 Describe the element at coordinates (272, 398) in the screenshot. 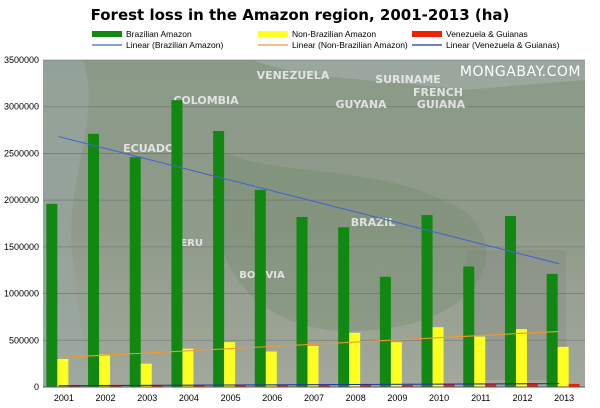

I see `x-tick-label: 2006` at that location.